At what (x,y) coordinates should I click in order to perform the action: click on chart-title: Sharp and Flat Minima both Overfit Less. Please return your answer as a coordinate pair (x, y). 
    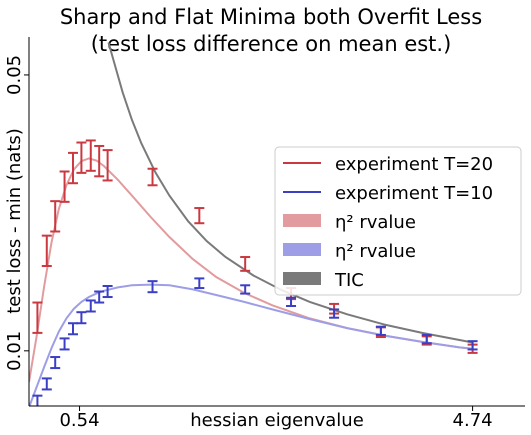
    Looking at the image, I should click on (271, 17).